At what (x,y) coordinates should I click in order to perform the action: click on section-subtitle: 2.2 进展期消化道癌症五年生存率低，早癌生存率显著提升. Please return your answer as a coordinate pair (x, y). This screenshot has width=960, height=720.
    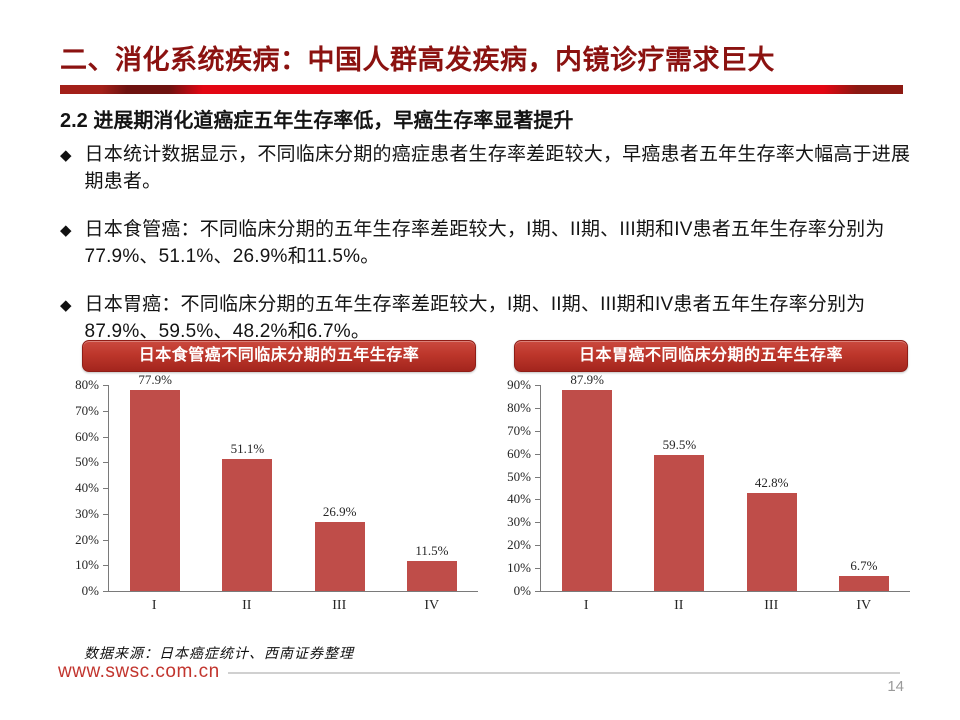
    Looking at the image, I should click on (317, 121).